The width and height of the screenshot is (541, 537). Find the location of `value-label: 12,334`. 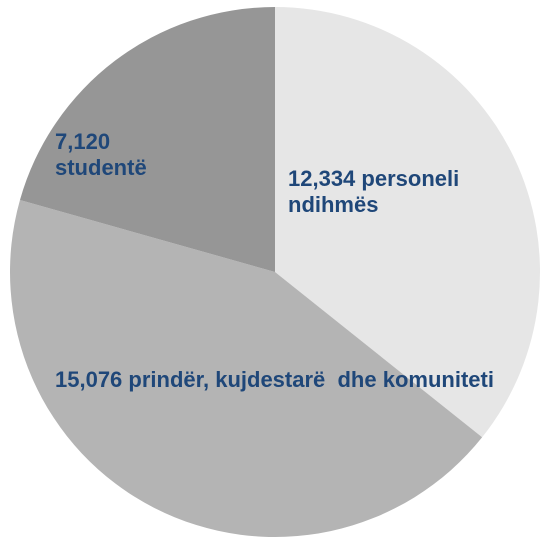

value-label: 12,334 is located at coordinates (322, 178).